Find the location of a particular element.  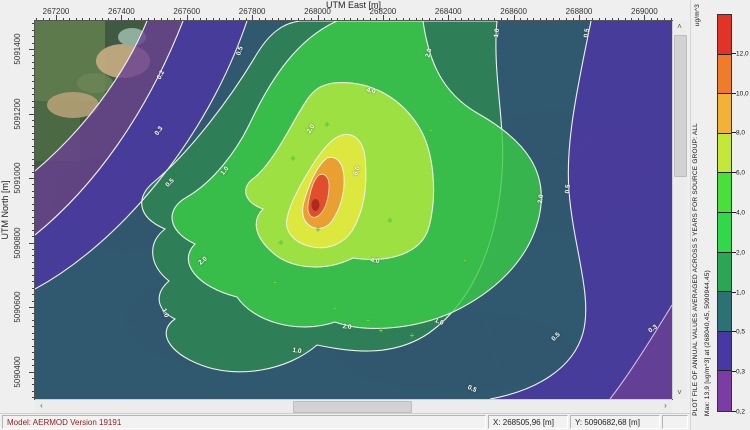

vertical-scrollbar: ˄ ˅ is located at coordinates (679, 210).